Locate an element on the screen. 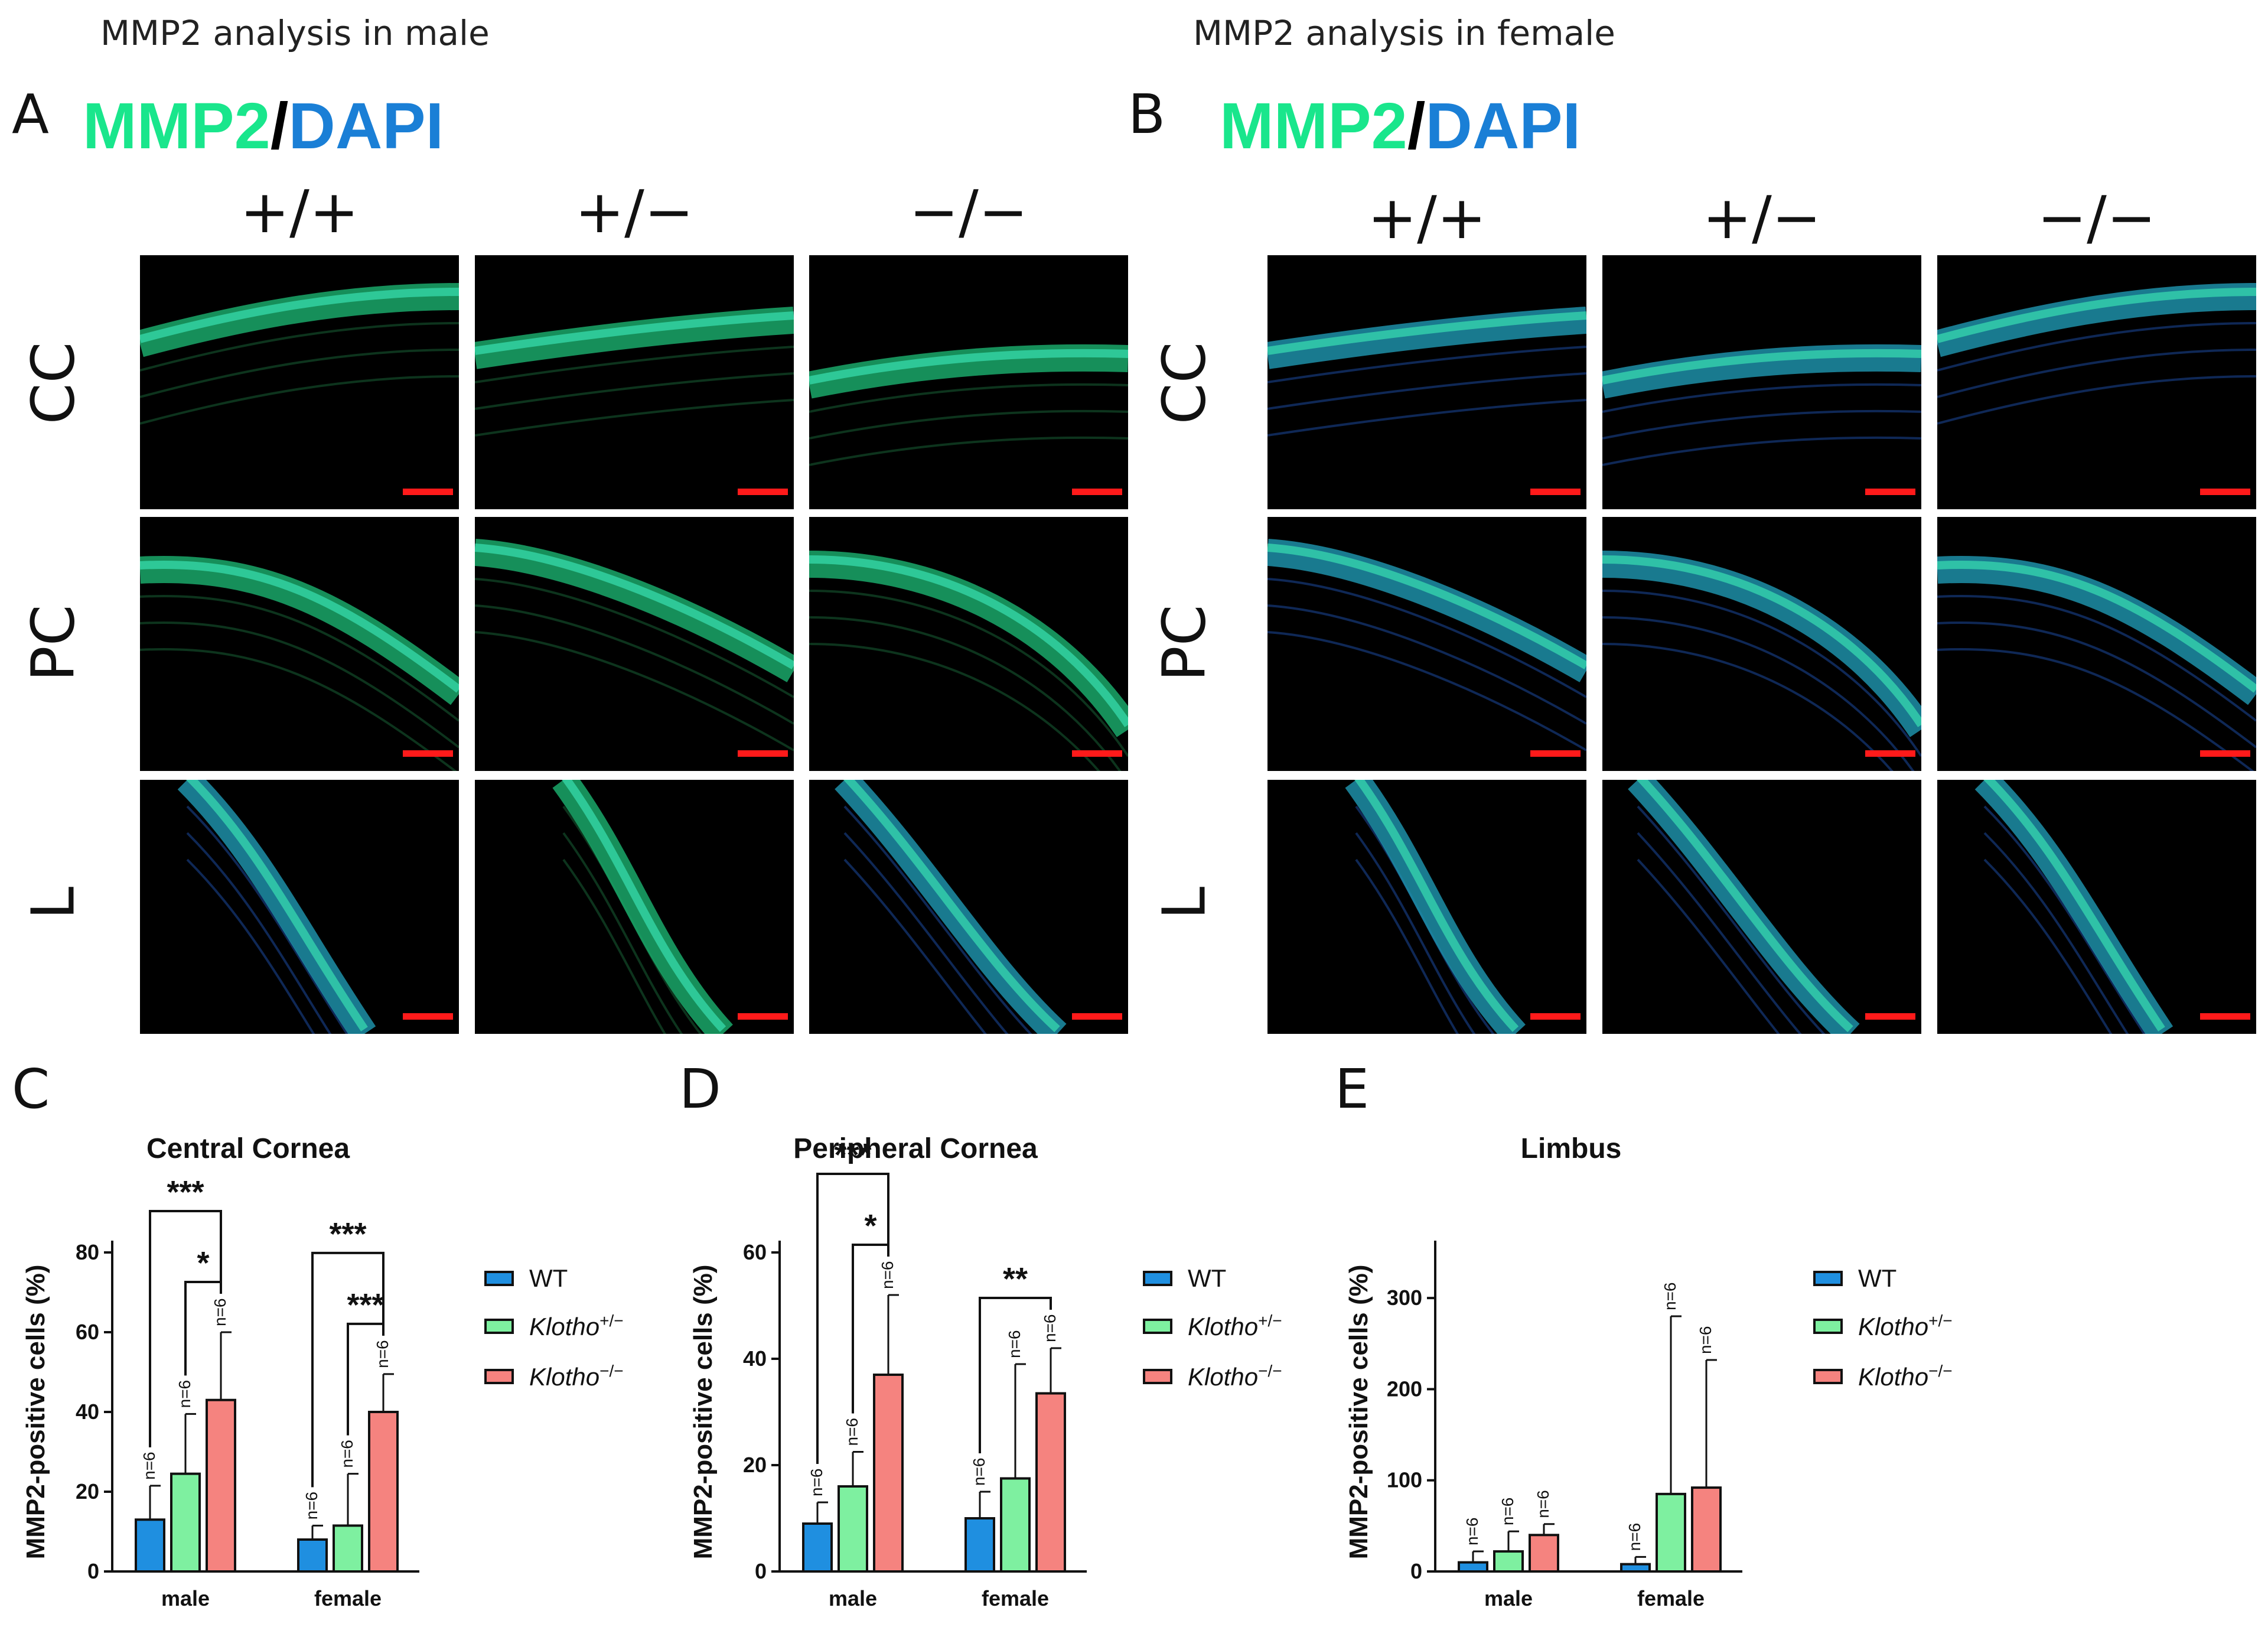 The height and width of the screenshot is (1627, 2268). panel-letter-d: D is located at coordinates (700, 1089).